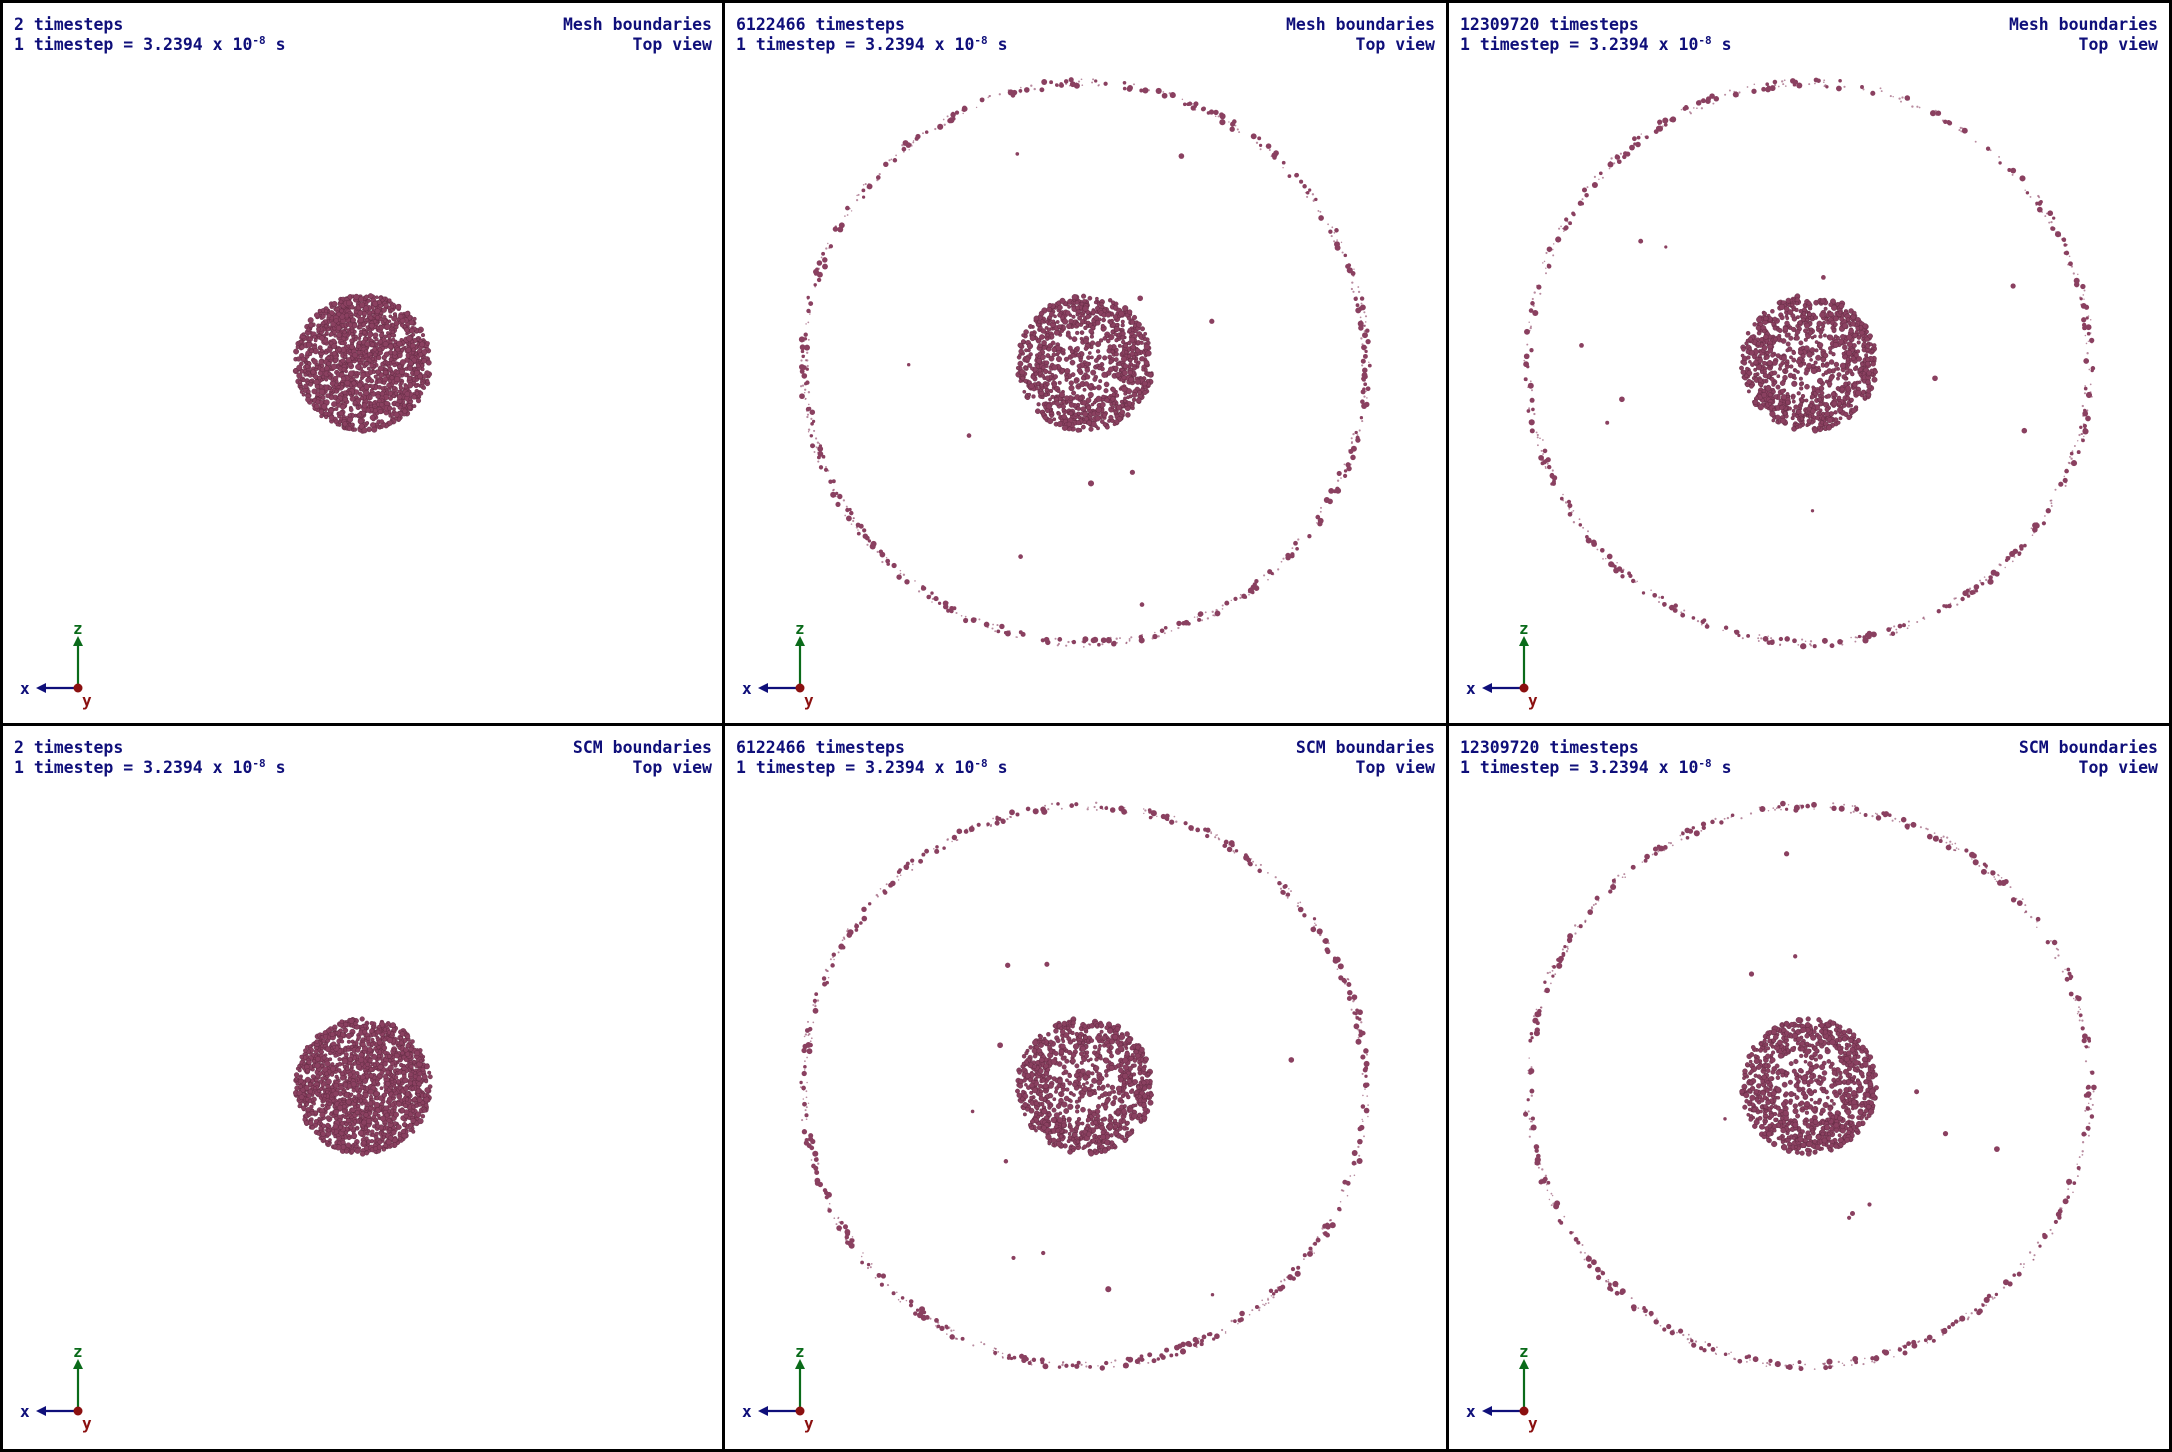 The image size is (2172, 1452). I want to click on timestep-count: 12309720 timesteps, so click(1549, 24).